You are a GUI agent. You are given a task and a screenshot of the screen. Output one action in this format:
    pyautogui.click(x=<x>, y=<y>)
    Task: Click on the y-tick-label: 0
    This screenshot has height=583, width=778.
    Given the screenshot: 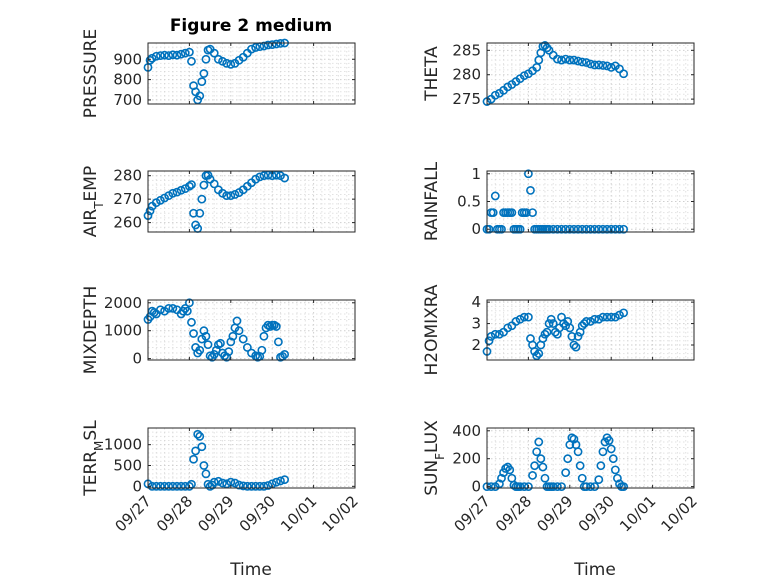 What is the action you would take?
    pyautogui.click(x=476, y=487)
    